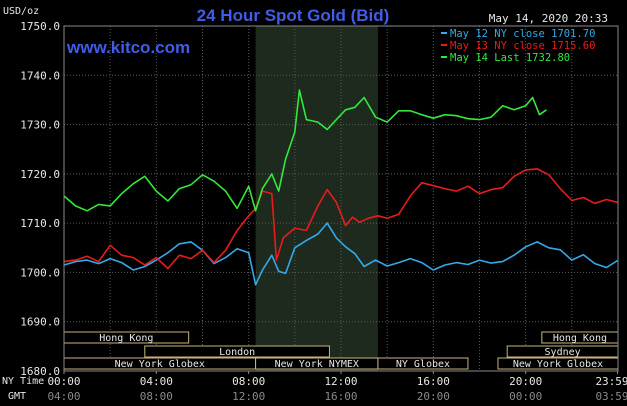  Describe the element at coordinates (156, 381) in the screenshot. I see `x-tick-label-ny: 04:00` at that location.